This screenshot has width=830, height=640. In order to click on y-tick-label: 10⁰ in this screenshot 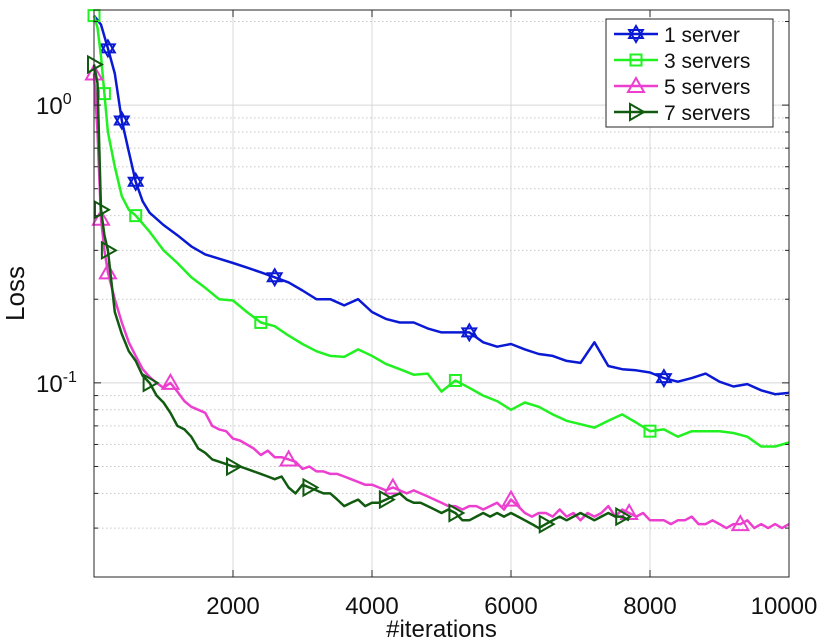, I will do `click(54, 105)`.